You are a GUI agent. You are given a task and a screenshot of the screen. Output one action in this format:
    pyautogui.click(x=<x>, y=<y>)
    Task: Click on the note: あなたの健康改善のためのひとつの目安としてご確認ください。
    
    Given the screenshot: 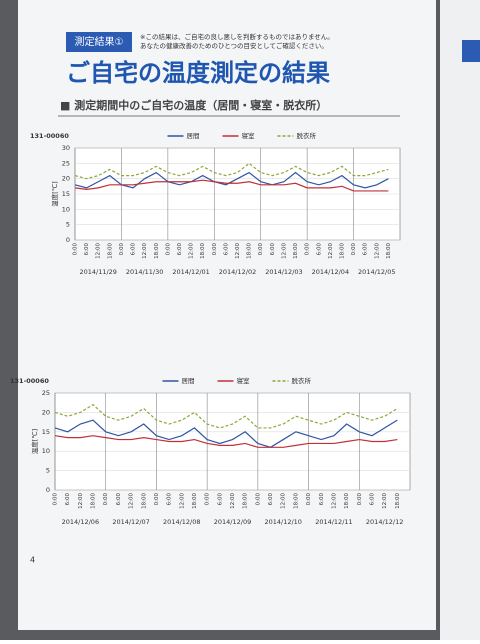 What is the action you would take?
    pyautogui.click(x=234, y=45)
    